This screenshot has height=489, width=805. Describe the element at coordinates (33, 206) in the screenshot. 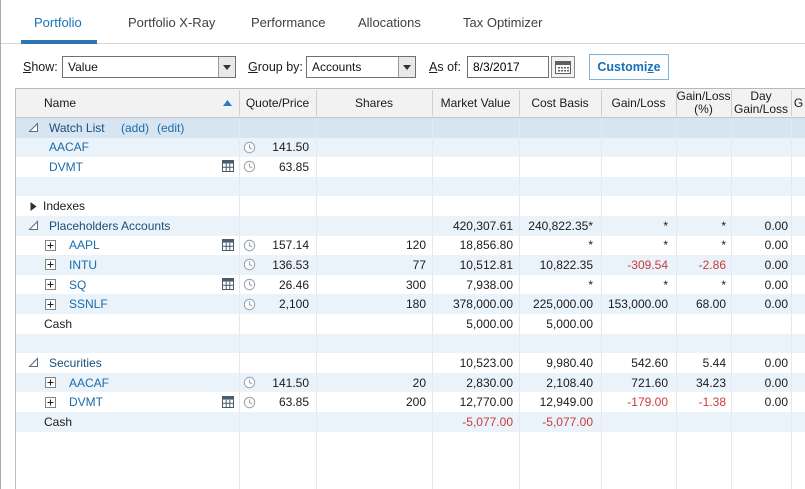

I see `collapse-triangle-icon` at that location.